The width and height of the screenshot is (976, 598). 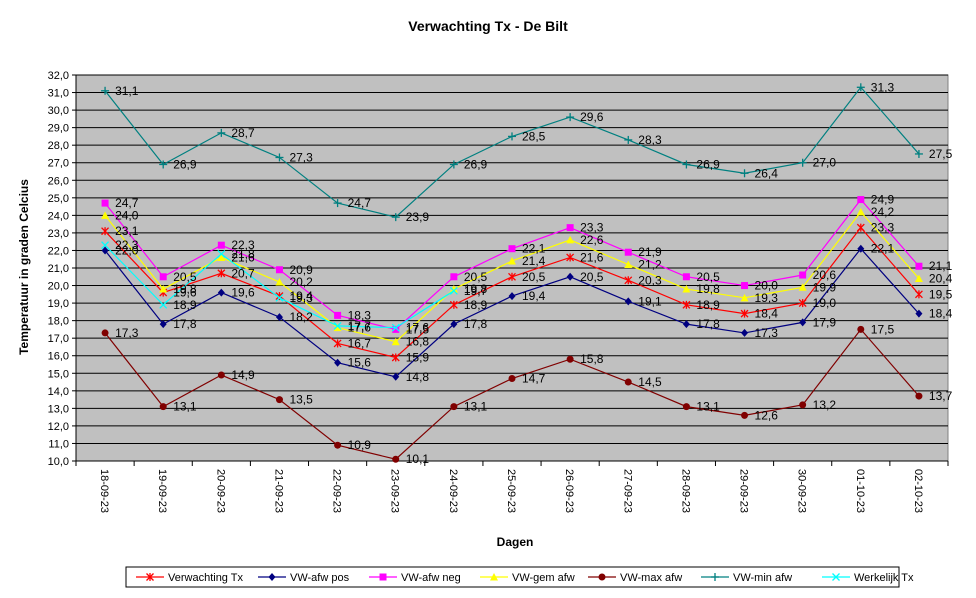 What do you see at coordinates (301, 270) in the screenshot?
I see `data-label: 20,9` at bounding box center [301, 270].